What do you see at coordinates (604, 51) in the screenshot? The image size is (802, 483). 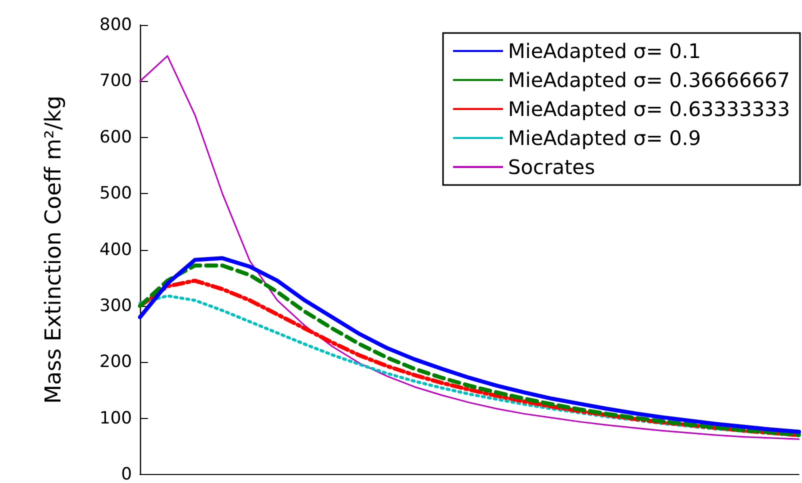 I see `legend-label: MieAdapted σ= 0.1` at bounding box center [604, 51].